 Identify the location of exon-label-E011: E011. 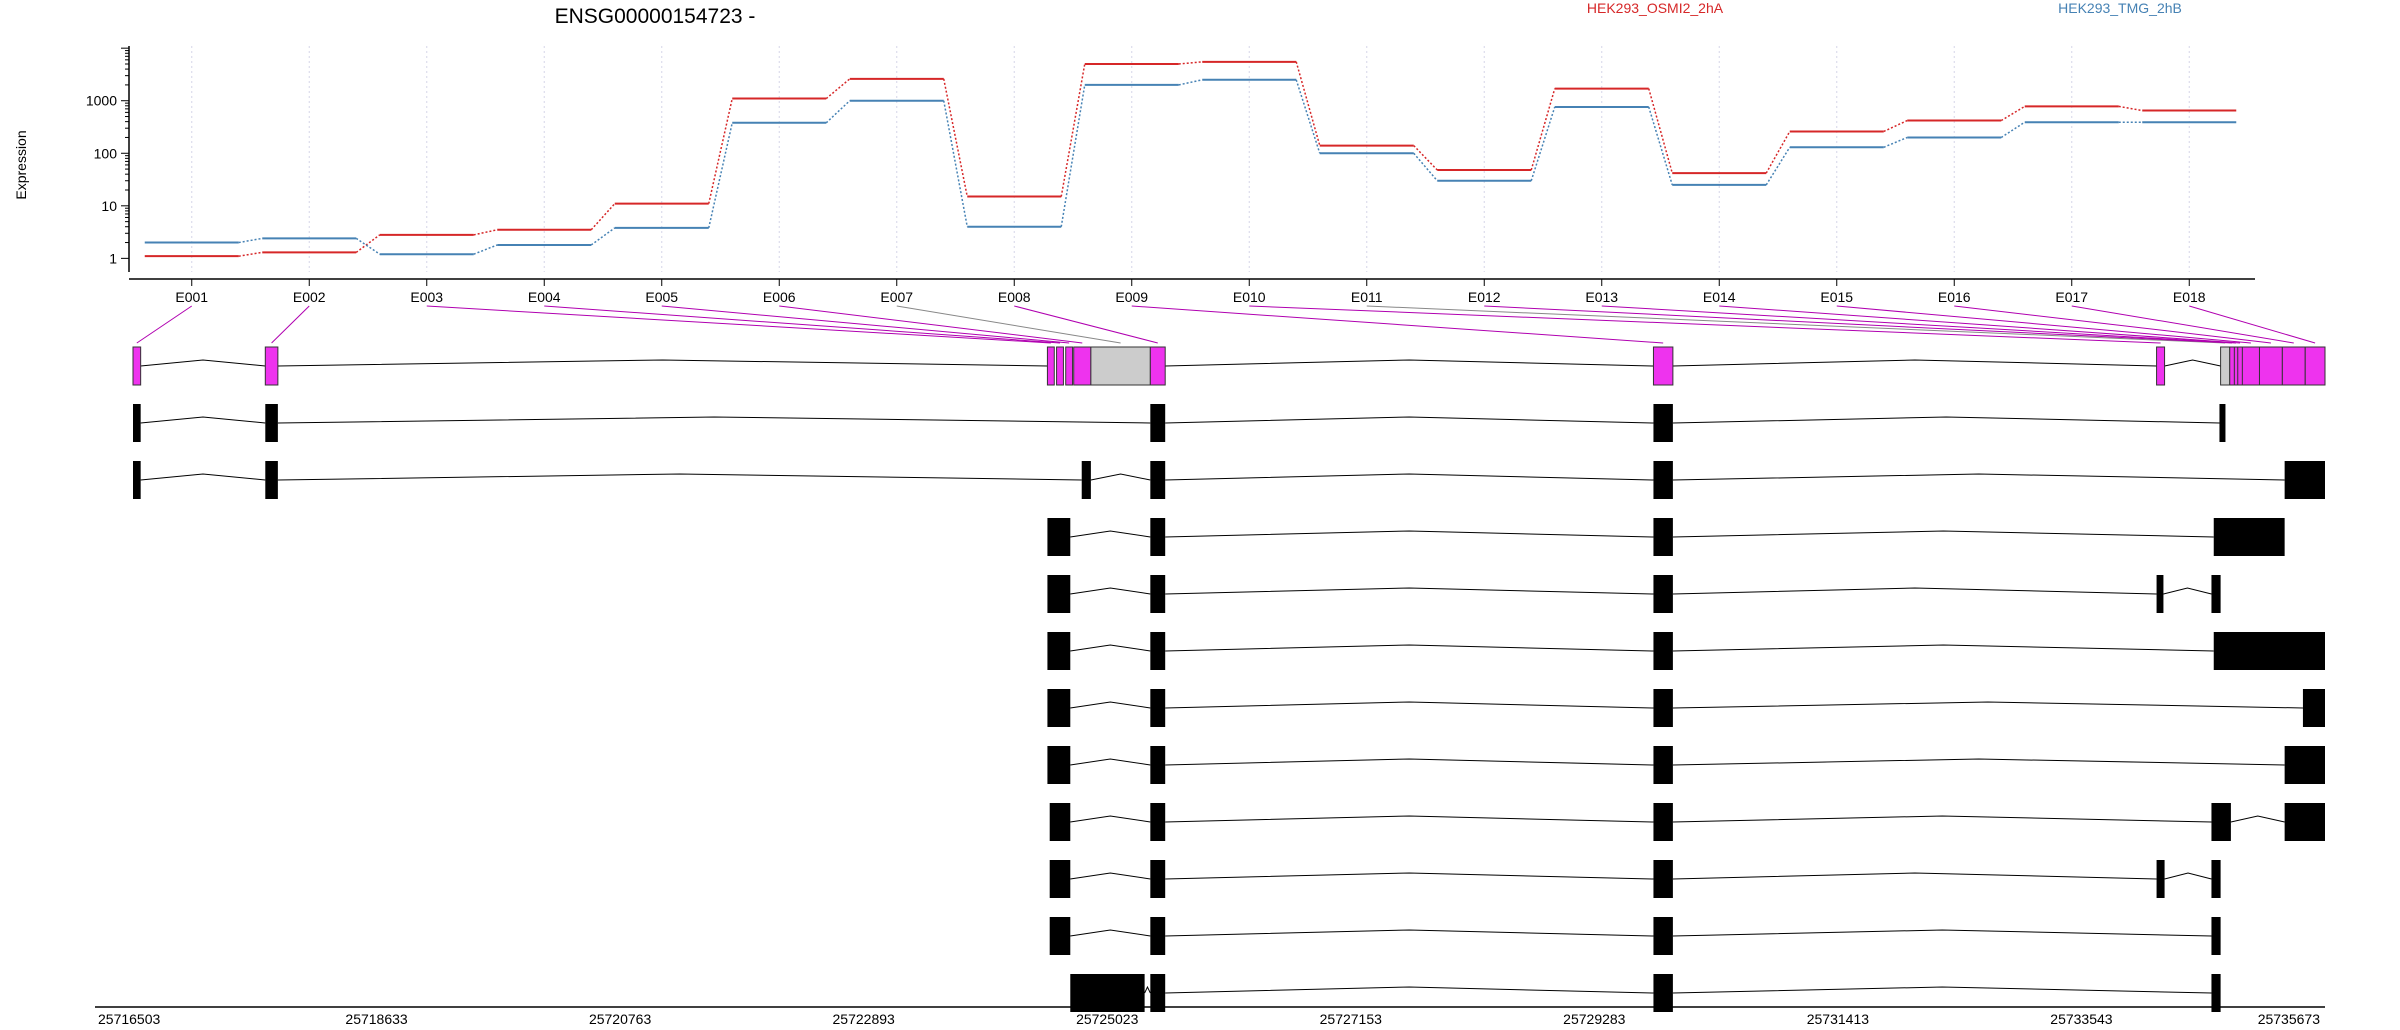
(1367, 297).